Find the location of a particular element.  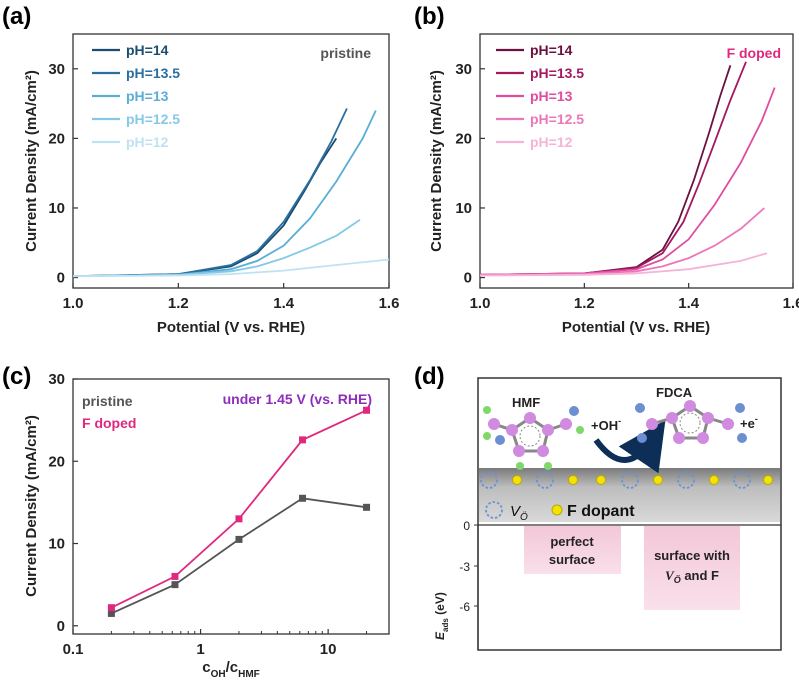

chart-annotation: pristine is located at coordinates (345, 53).